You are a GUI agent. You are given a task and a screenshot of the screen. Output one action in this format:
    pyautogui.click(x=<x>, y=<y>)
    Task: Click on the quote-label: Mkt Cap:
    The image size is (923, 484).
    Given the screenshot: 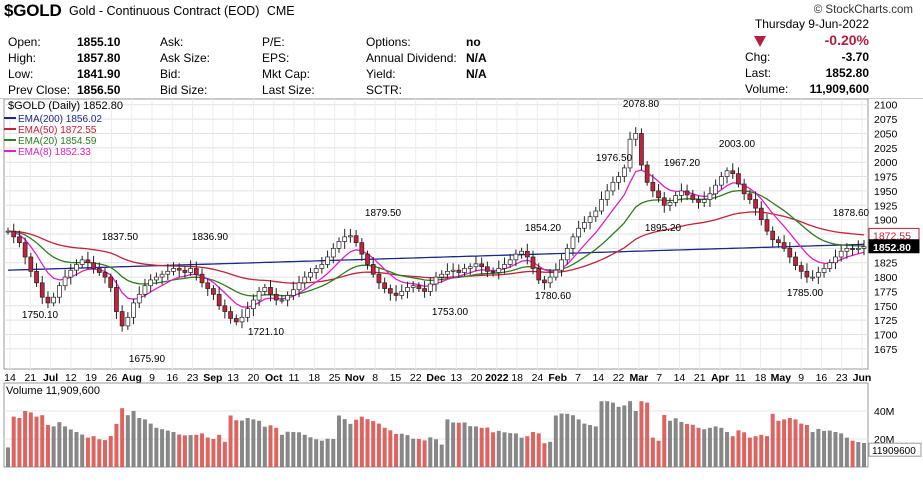 What is the action you would take?
    pyautogui.click(x=286, y=74)
    